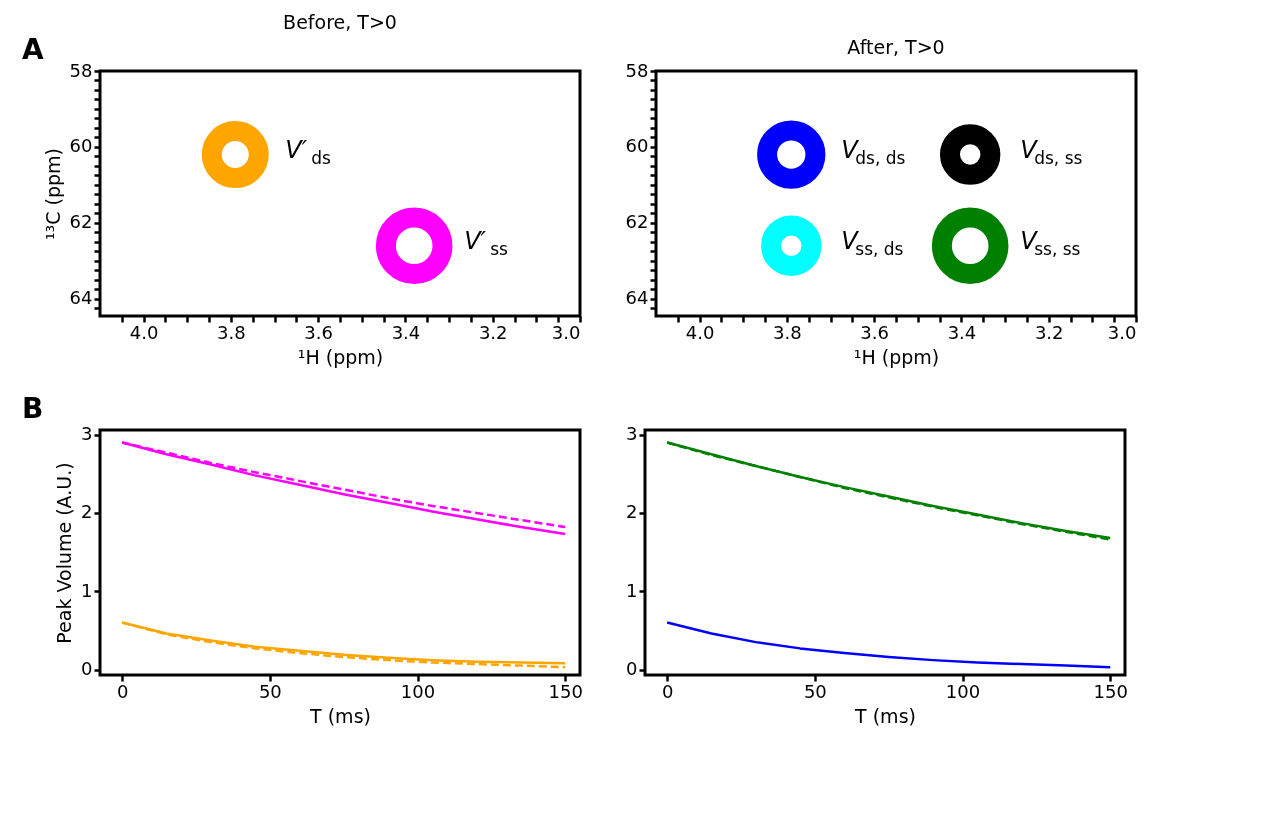 This screenshot has width=1262, height=824. I want to click on y-axis-title: ¹³C (ppm), so click(52, 194).